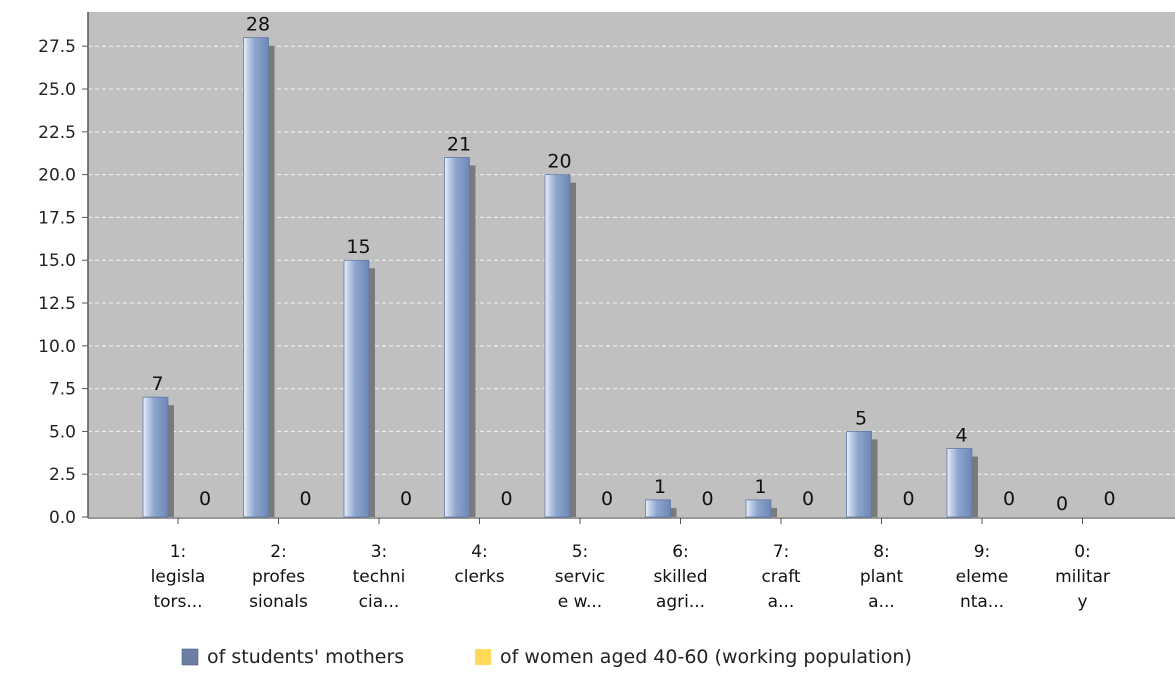 The image size is (1175, 677). Describe the element at coordinates (861, 418) in the screenshot. I see `data-label: 5` at that location.